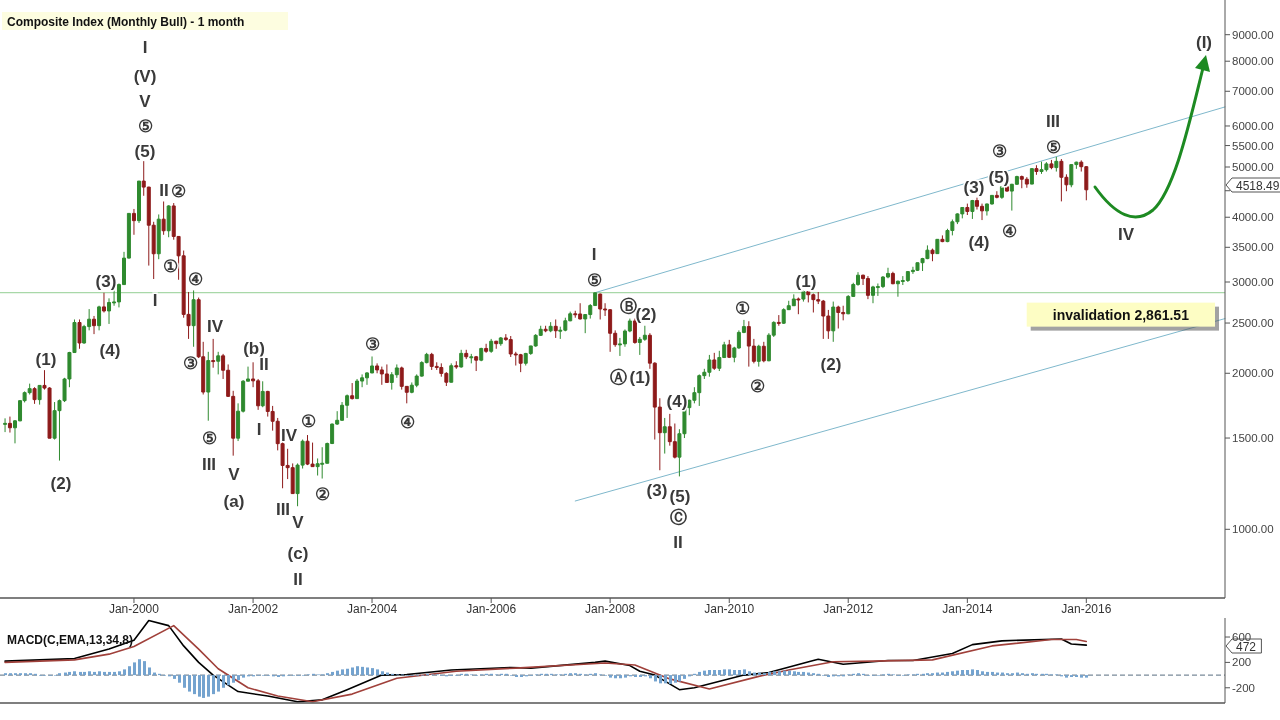  I want to click on y-tick-label: 6000.00, so click(1253, 125).